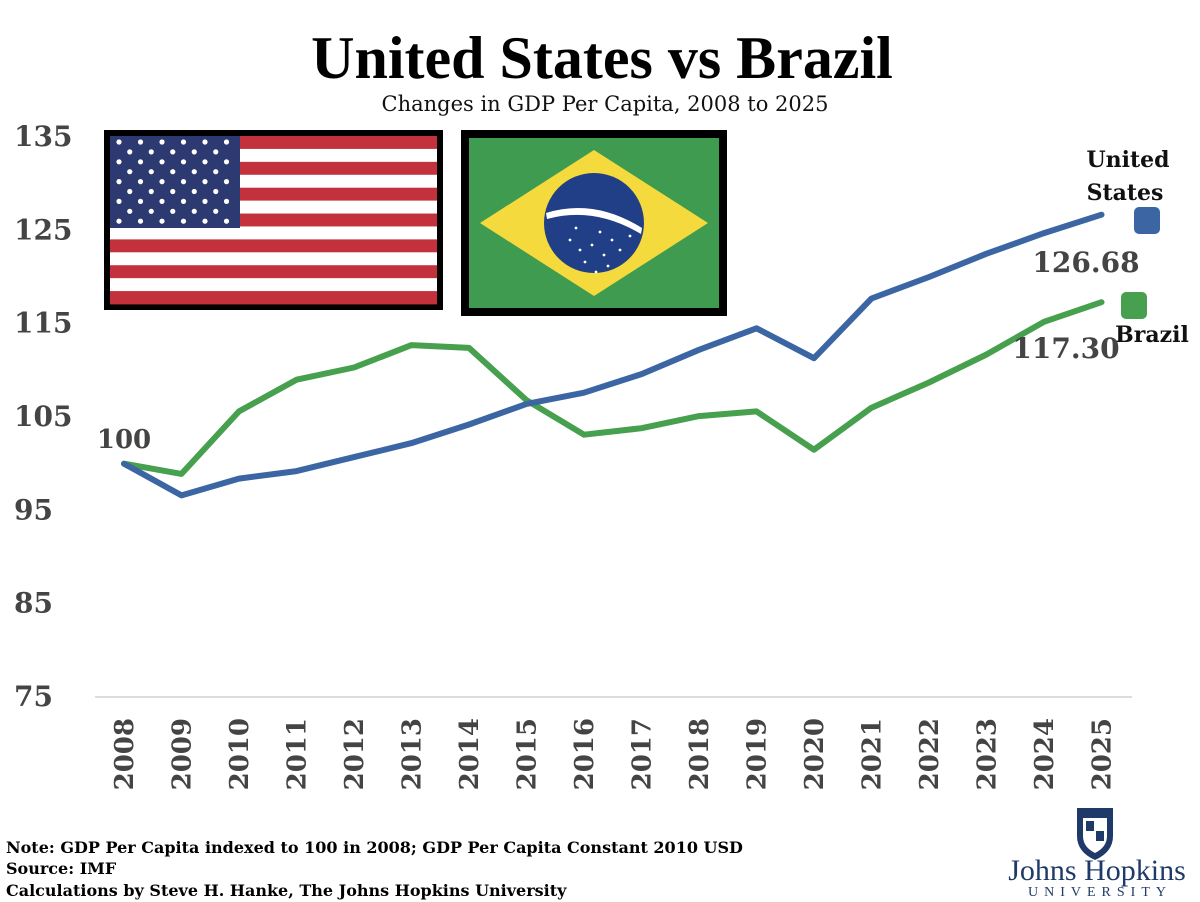 The image size is (1200, 902). Describe the element at coordinates (988, 754) in the screenshot. I see `x-tick-label: 2023` at that location.